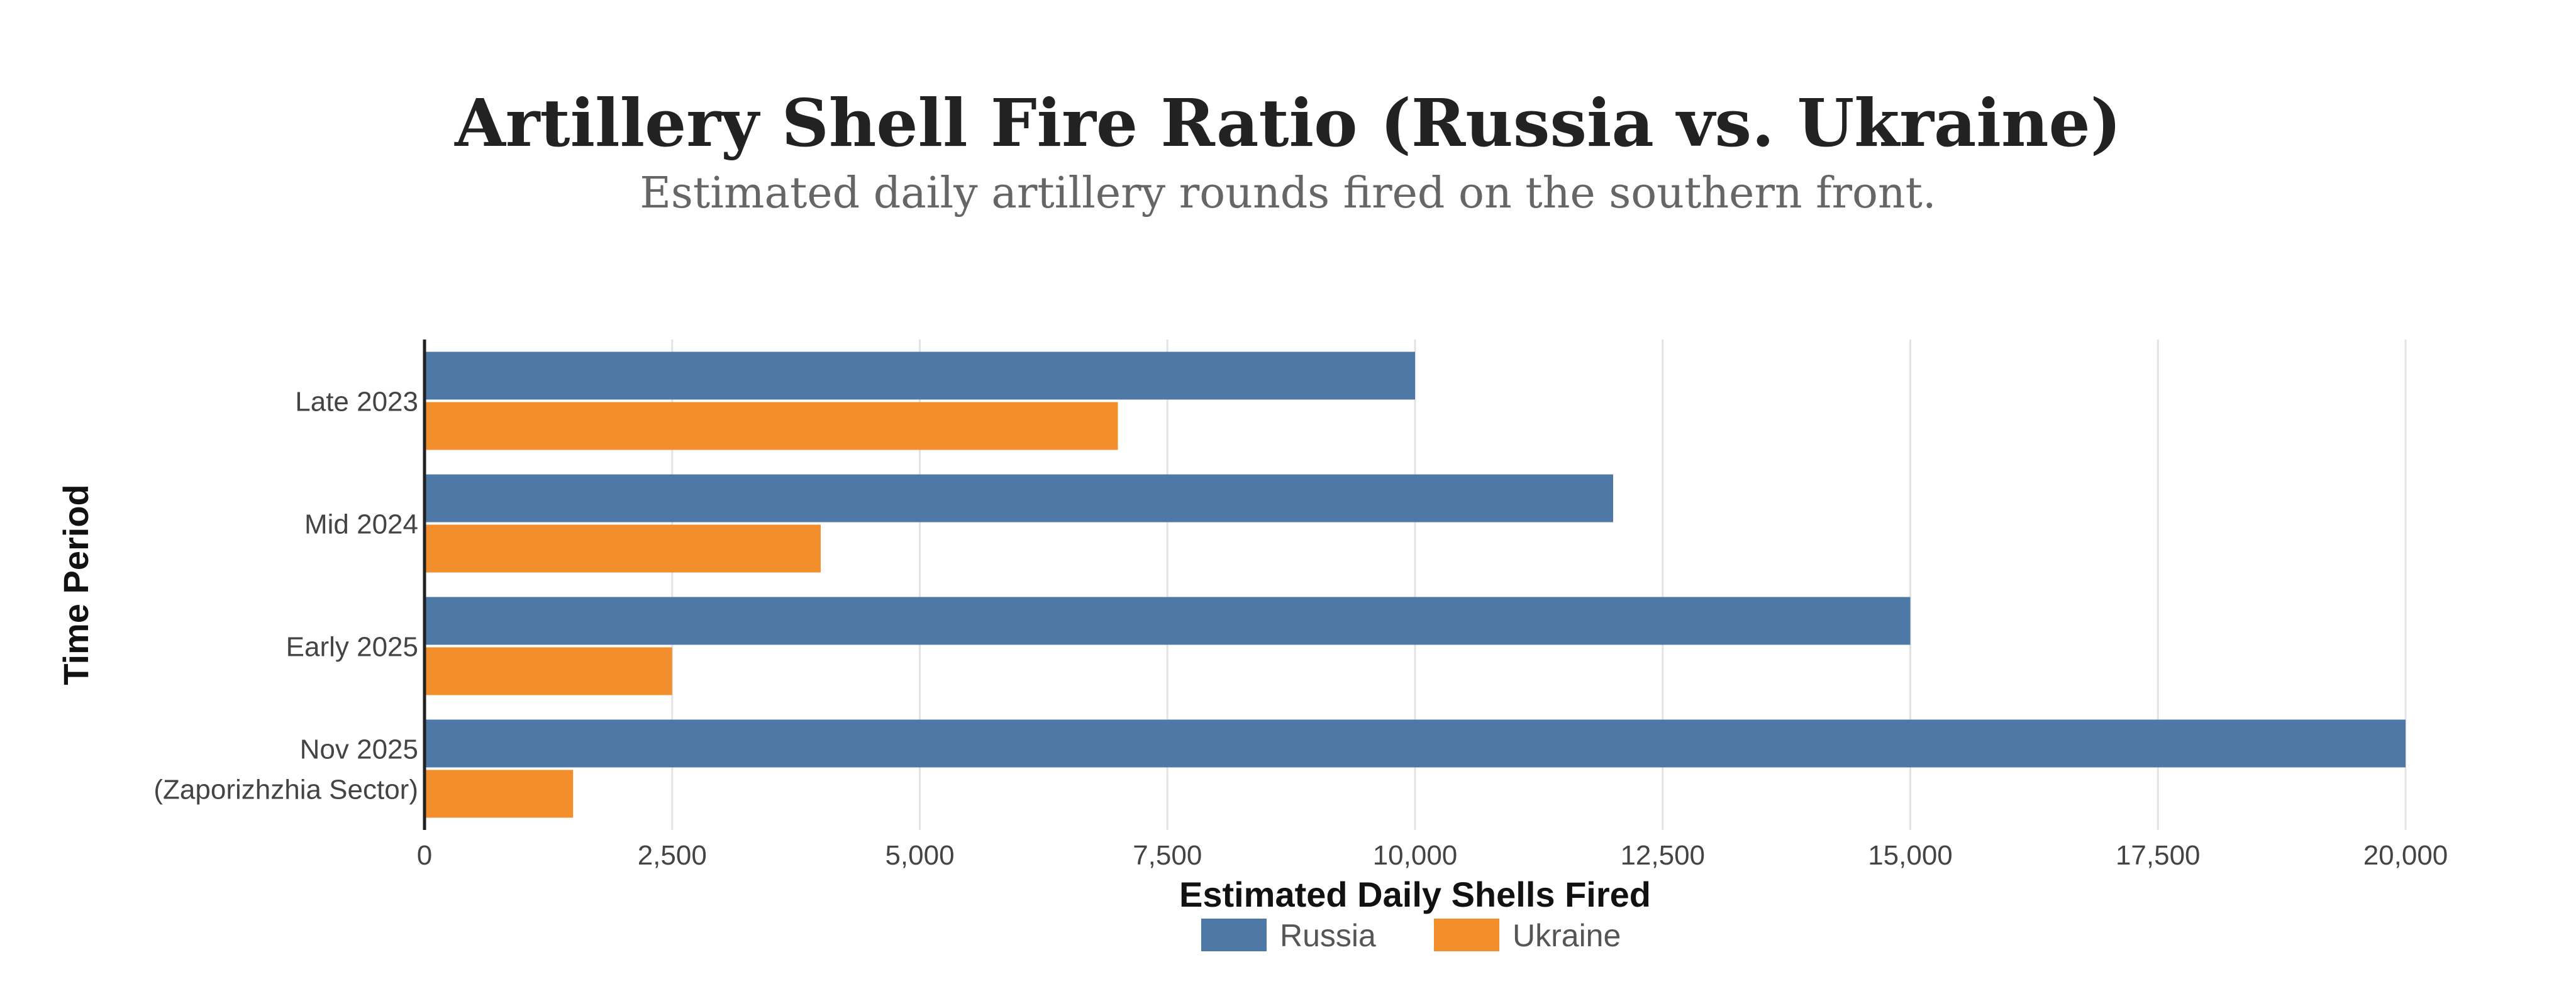 The image size is (2576, 1006). Describe the element at coordinates (1662, 856) in the screenshot. I see `x-tick-label: 12,500` at that location.